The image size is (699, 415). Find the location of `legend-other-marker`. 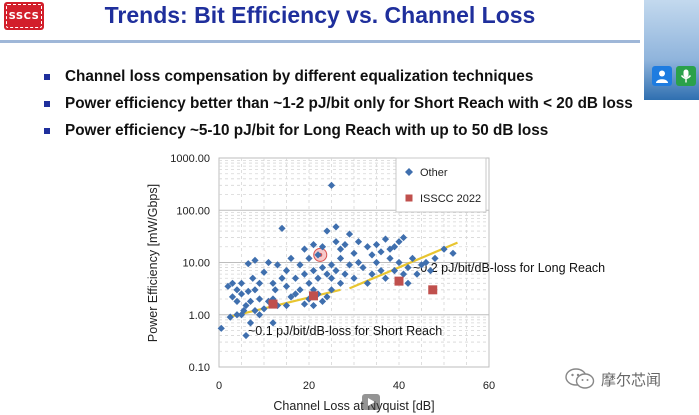

legend-other-marker is located at coordinates (409, 172).